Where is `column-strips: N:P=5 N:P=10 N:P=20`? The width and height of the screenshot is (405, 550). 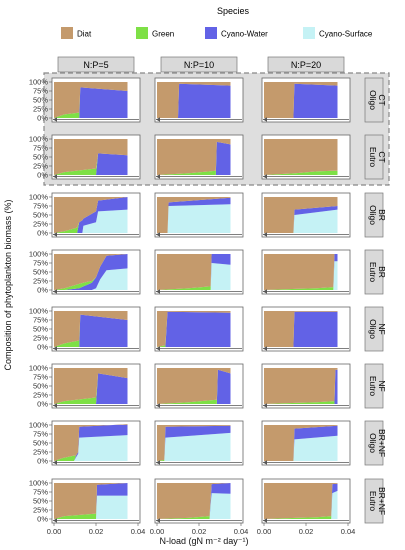
column-strips: N:P=5 N:P=10 N:P=20 is located at coordinates (201, 64).